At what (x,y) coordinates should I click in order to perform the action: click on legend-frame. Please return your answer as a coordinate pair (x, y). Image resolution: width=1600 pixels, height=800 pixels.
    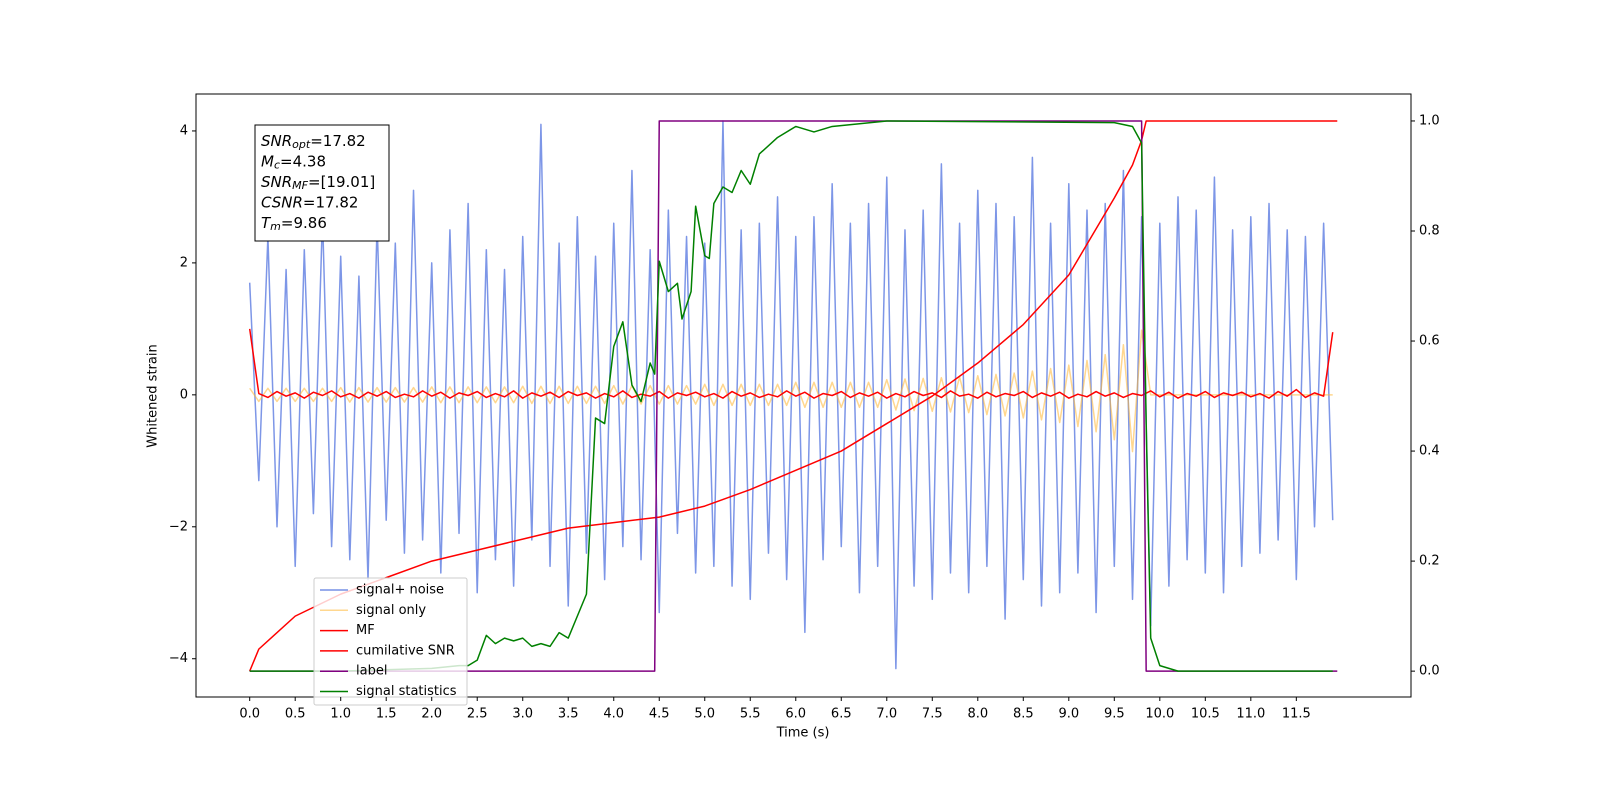
    Looking at the image, I should click on (390, 641).